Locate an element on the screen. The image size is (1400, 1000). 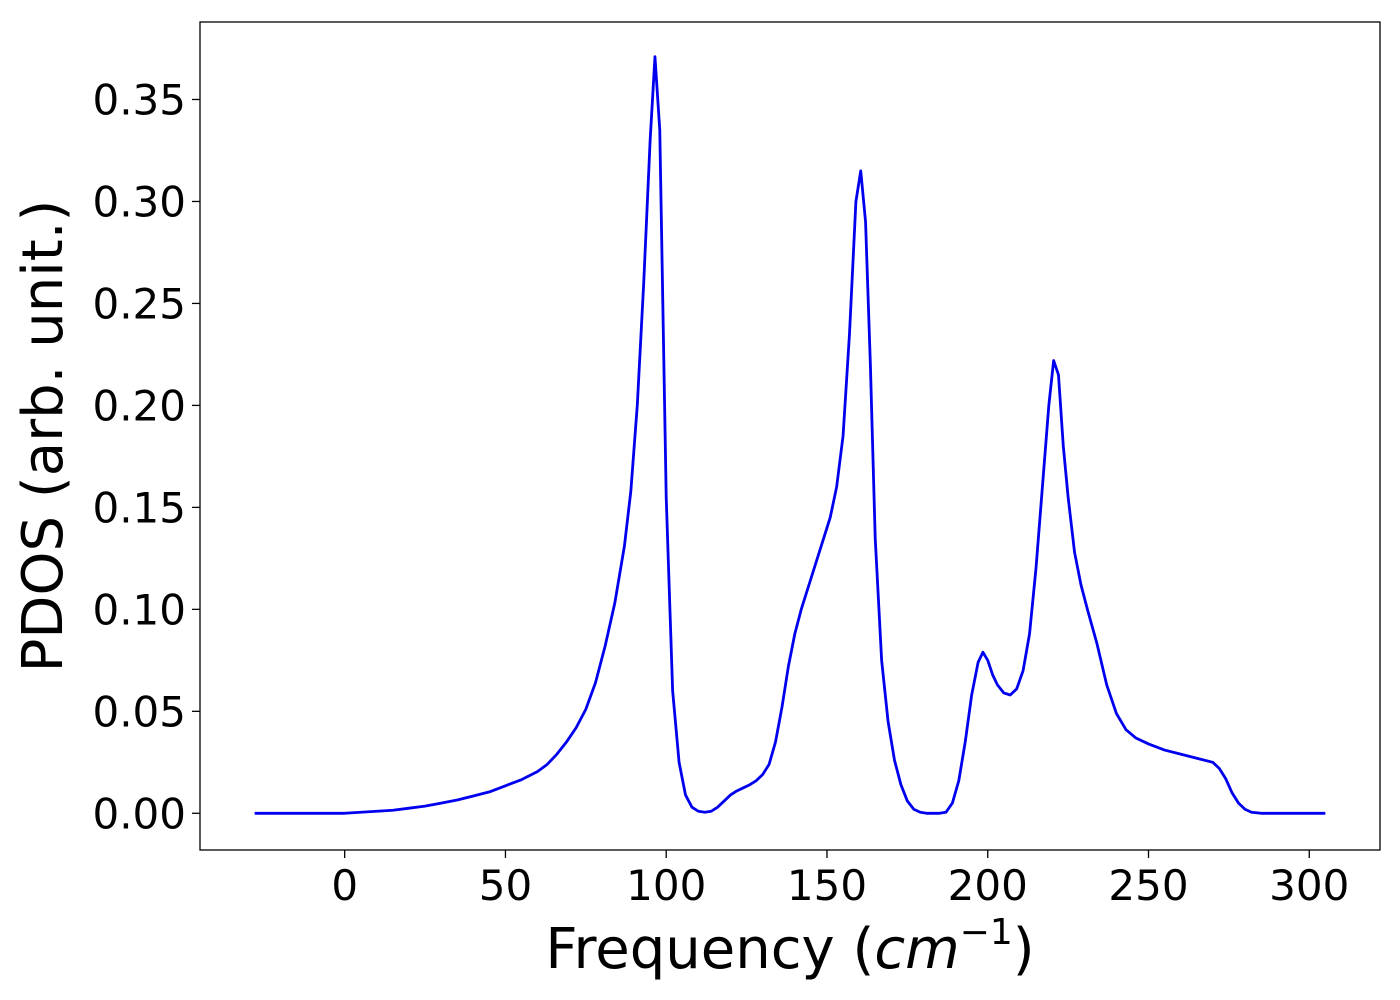
x-axis-label-unit: cm is located at coordinates (916, 949).